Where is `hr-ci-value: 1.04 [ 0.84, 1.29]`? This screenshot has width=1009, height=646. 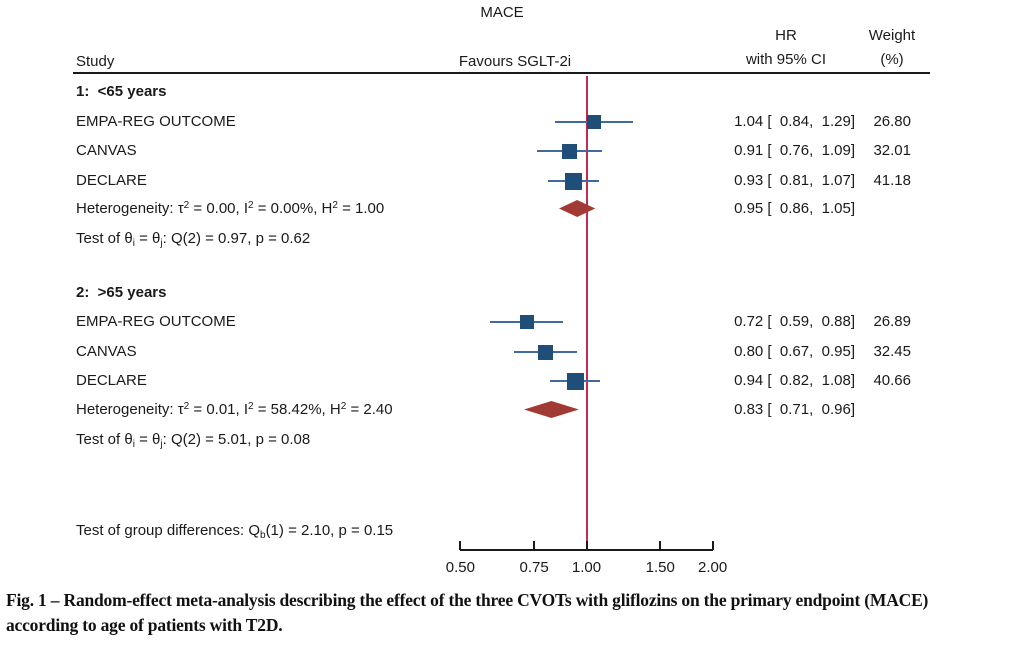 hr-ci-value: 1.04 [ 0.84, 1.29] is located at coordinates (794, 121).